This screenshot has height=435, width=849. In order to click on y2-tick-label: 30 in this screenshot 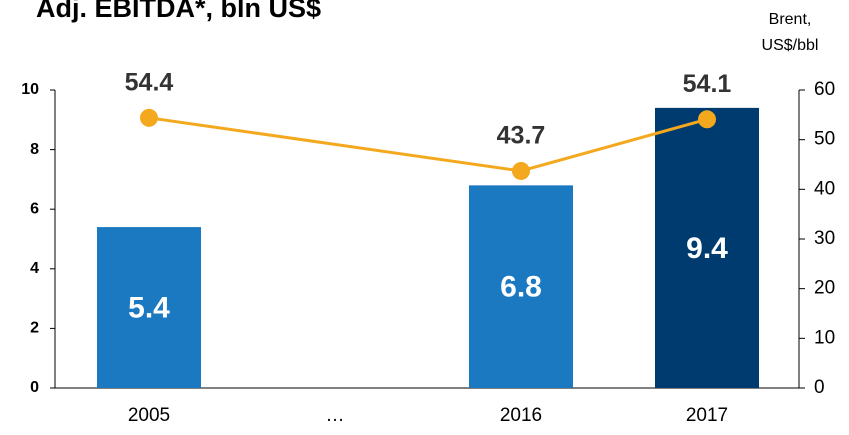, I will do `click(824, 238)`.